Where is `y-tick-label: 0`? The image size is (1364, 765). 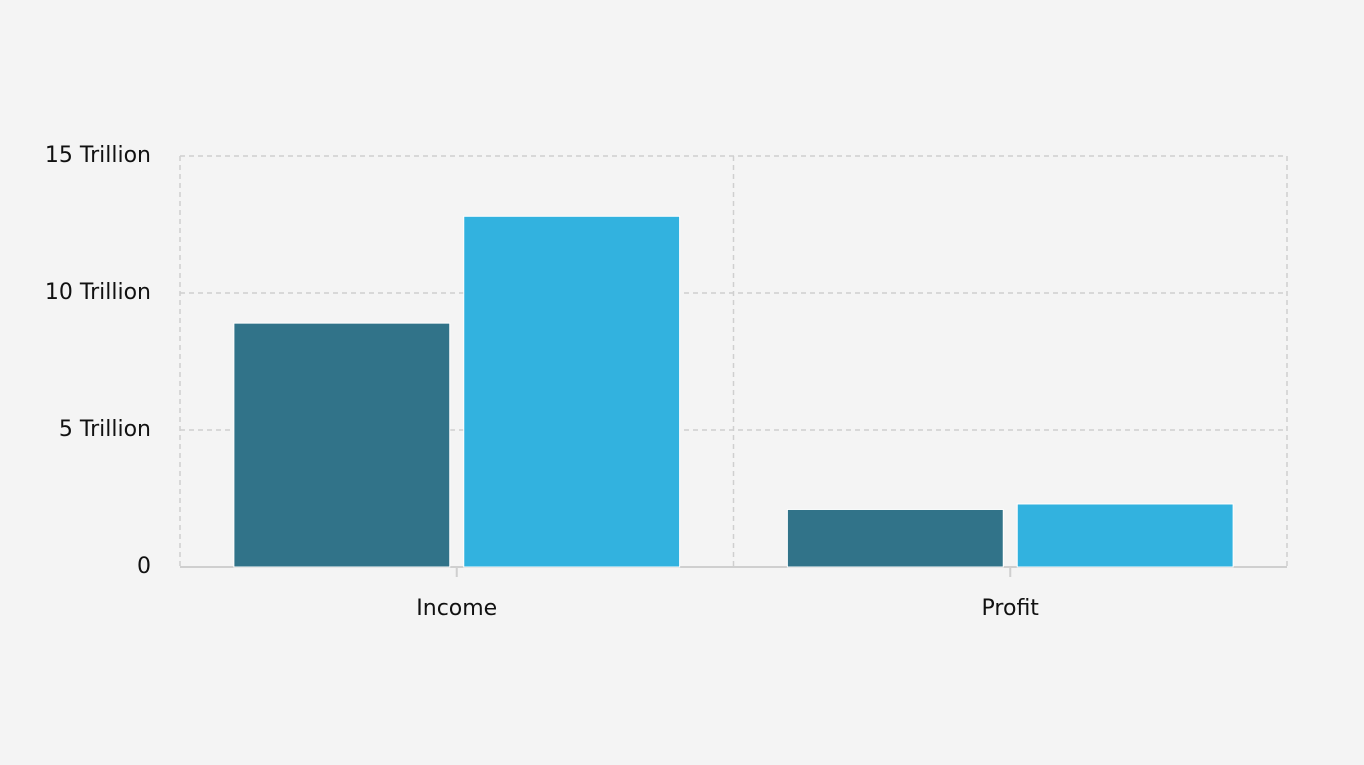 y-tick-label: 0 is located at coordinates (144, 566).